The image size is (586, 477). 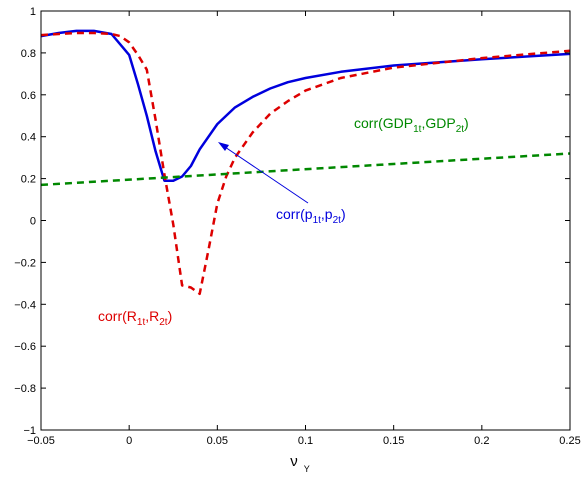 What do you see at coordinates (311, 216) in the screenshot?
I see `annotation-p: corr(p1t,p2t)` at bounding box center [311, 216].